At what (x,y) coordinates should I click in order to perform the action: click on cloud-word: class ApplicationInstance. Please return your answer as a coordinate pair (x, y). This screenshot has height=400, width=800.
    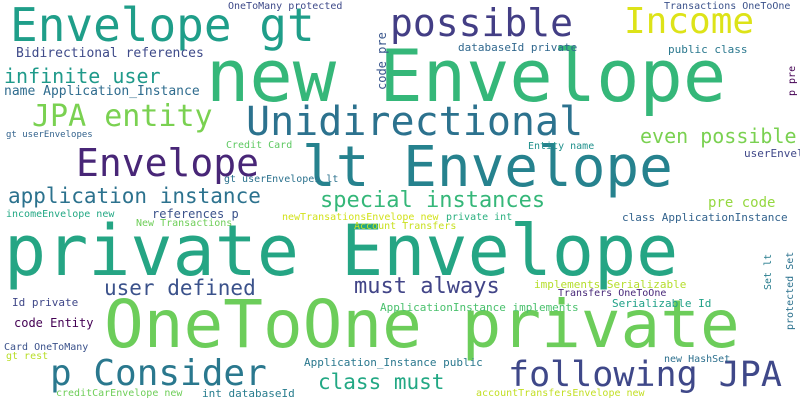
    Looking at the image, I should click on (705, 217).